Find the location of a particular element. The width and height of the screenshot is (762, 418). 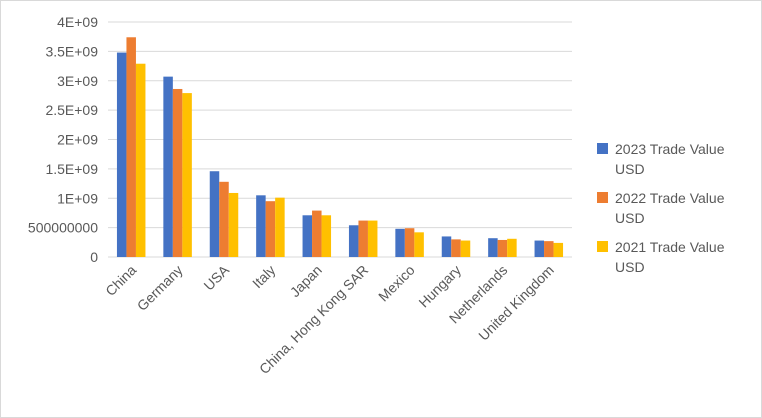

legend-label: 2022 Trade Value is located at coordinates (670, 198).